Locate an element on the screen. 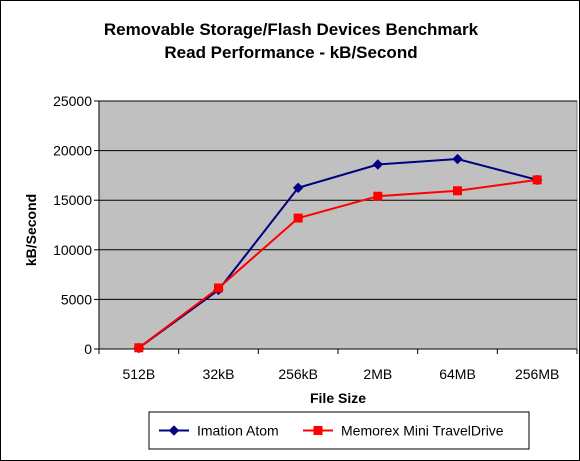  y-axis-title: kB/Second is located at coordinates (31, 230).